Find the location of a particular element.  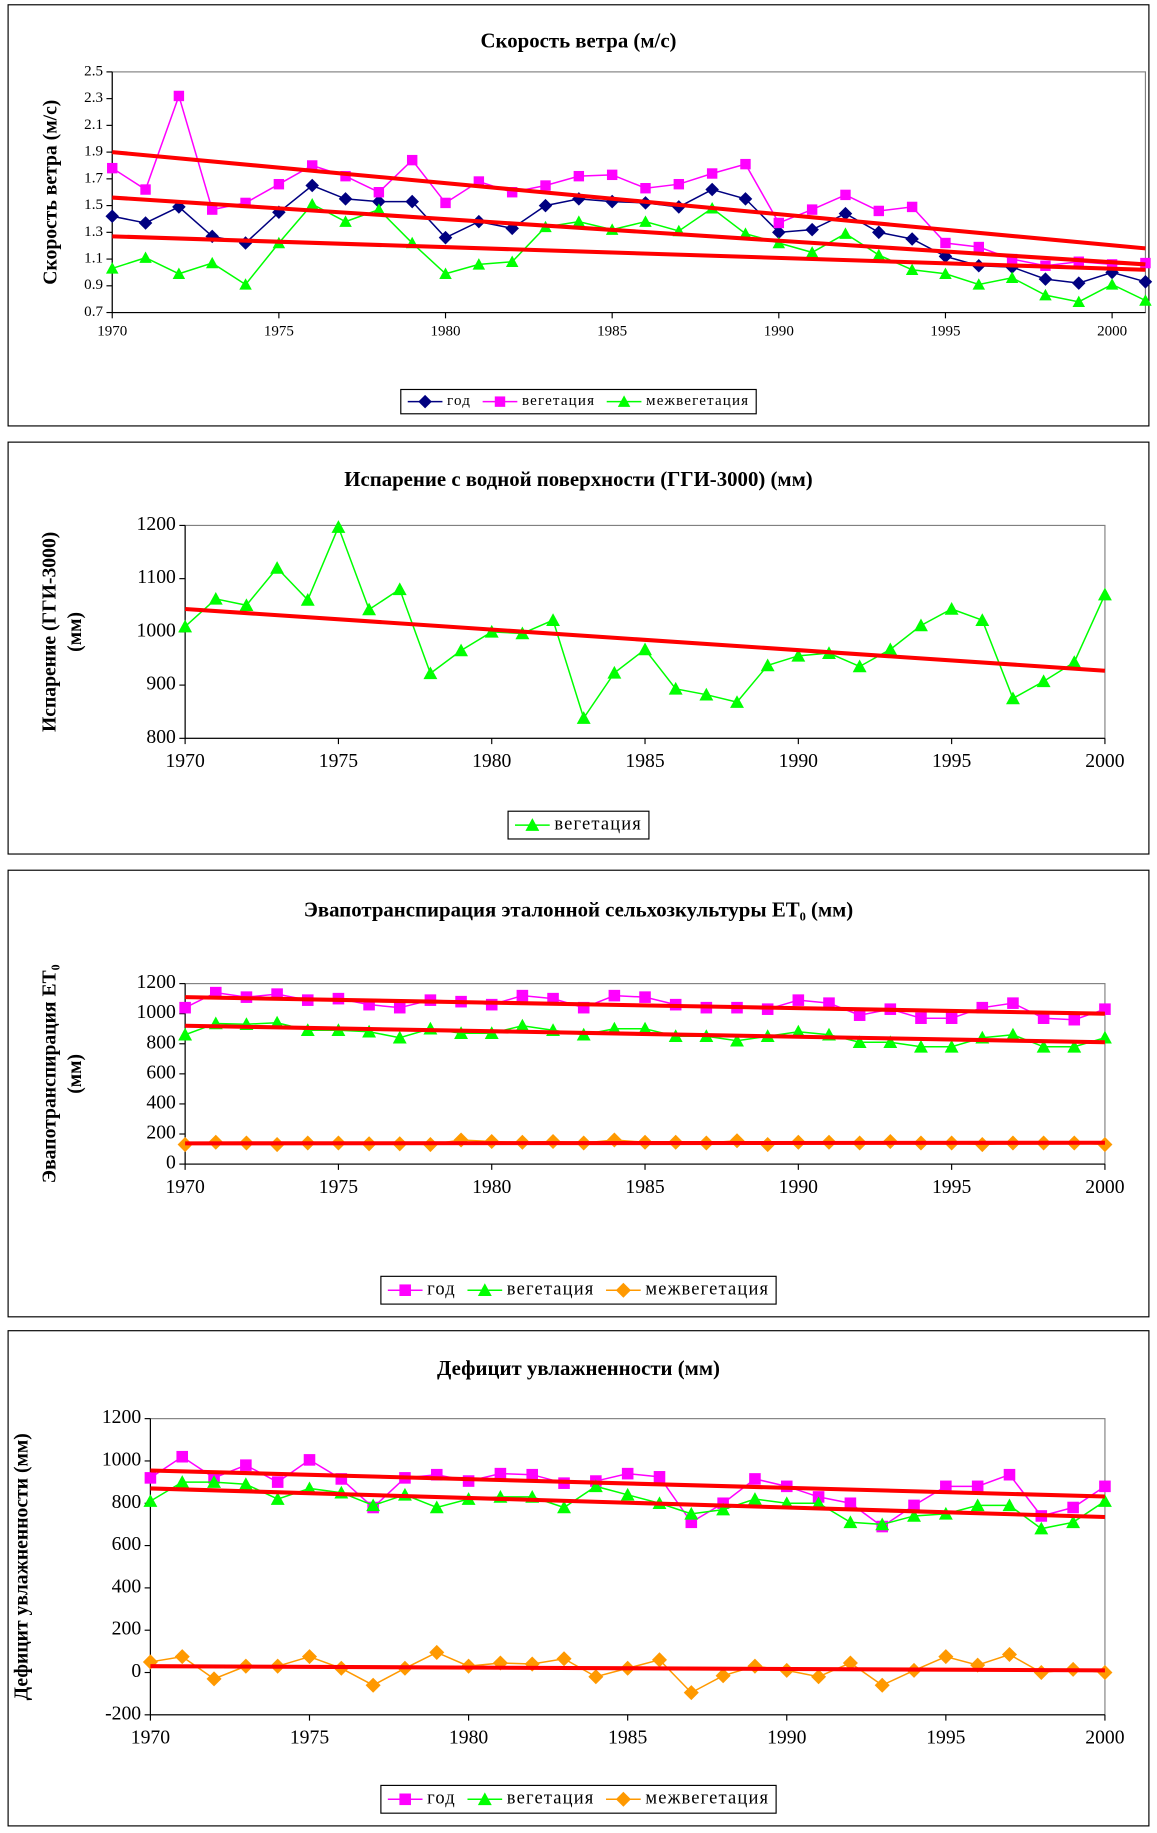

y-tick-label: 2.3 is located at coordinates (93, 98).